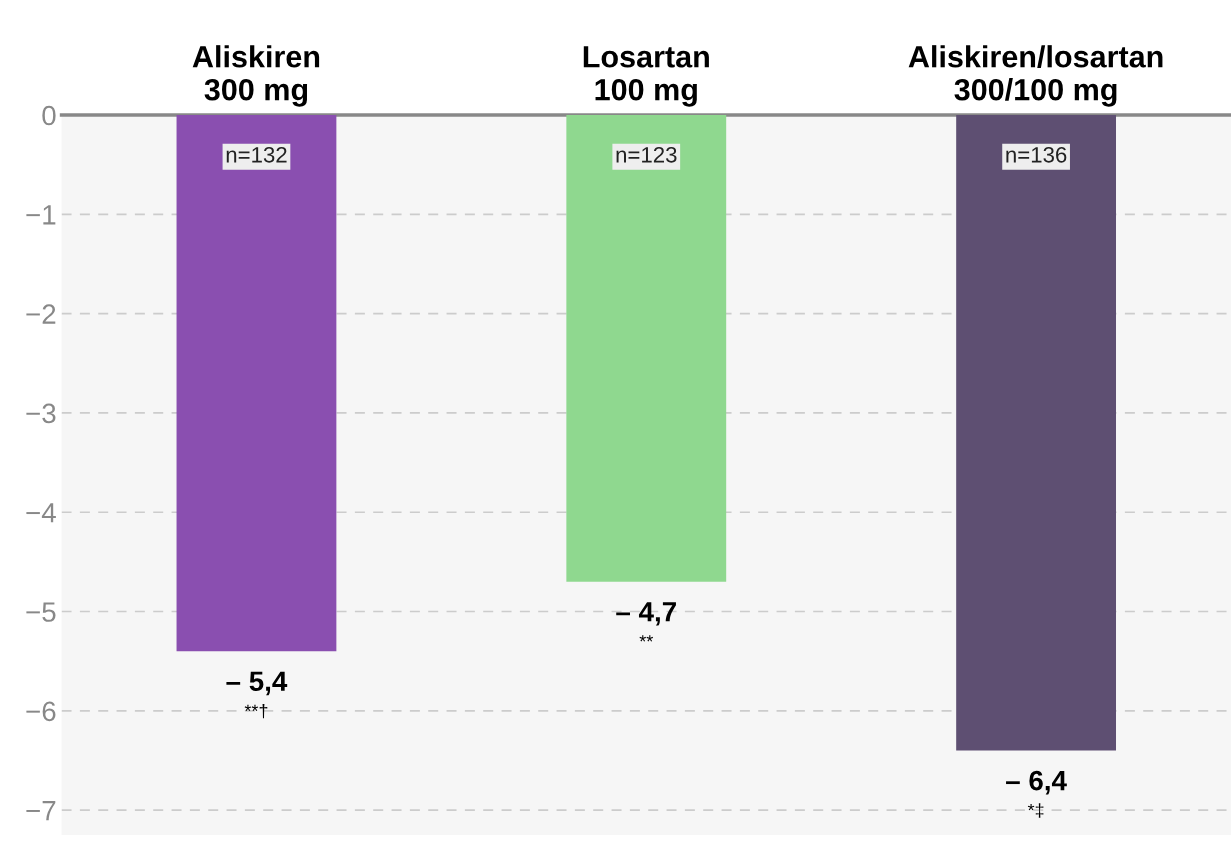  What do you see at coordinates (41, 513) in the screenshot?
I see `y-tick-label: −4` at bounding box center [41, 513].